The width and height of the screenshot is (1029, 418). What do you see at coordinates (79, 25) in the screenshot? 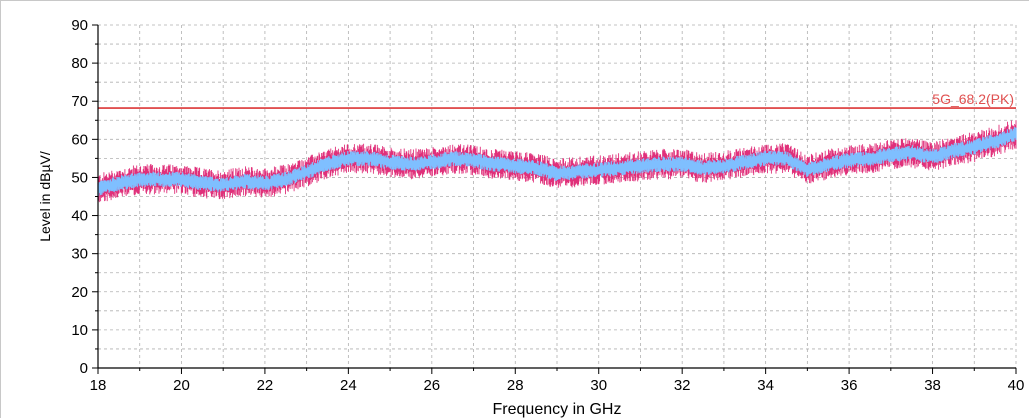
I see `y-tick-label: 90` at bounding box center [79, 25].